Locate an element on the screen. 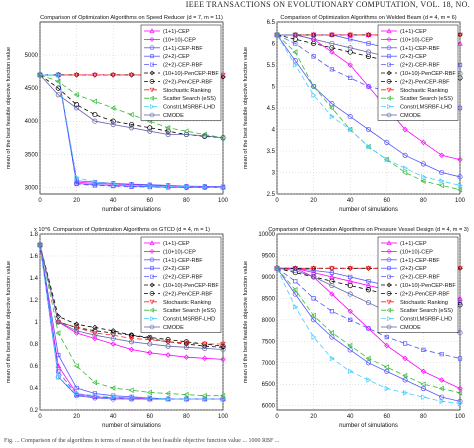 The image size is (474, 448). legend-label: (10+10)-CEP is located at coordinates (416, 252).